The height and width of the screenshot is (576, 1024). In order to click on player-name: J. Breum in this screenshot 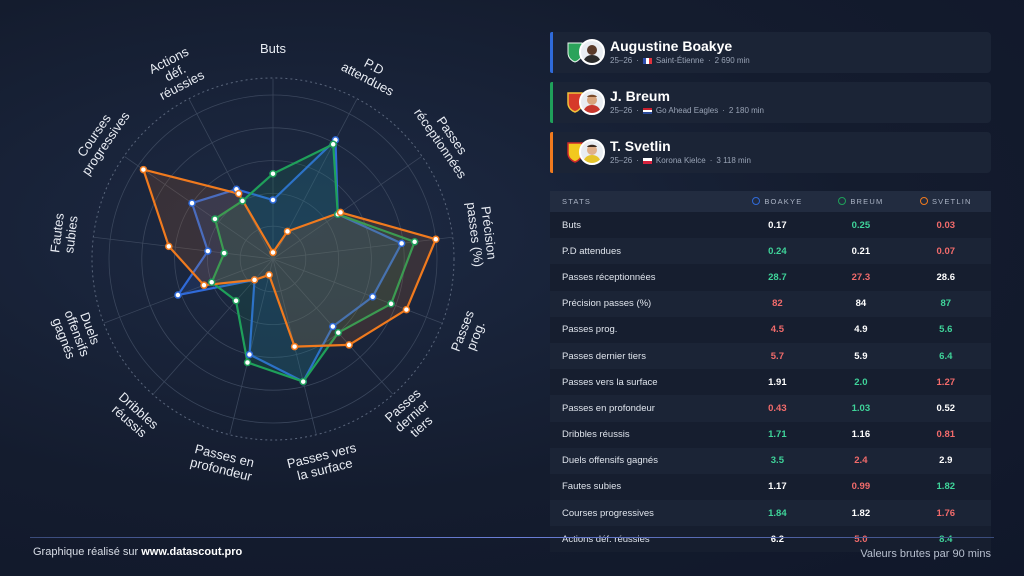, I will do `click(640, 96)`.